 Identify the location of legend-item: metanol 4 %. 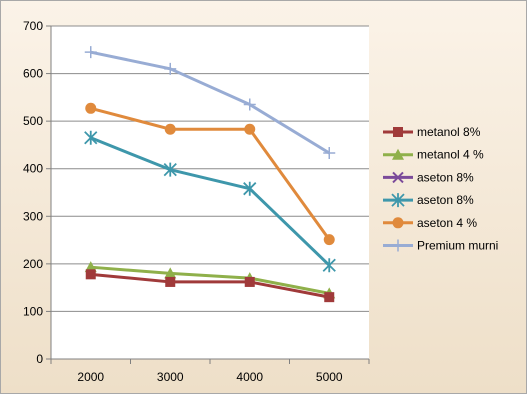
(433, 155).